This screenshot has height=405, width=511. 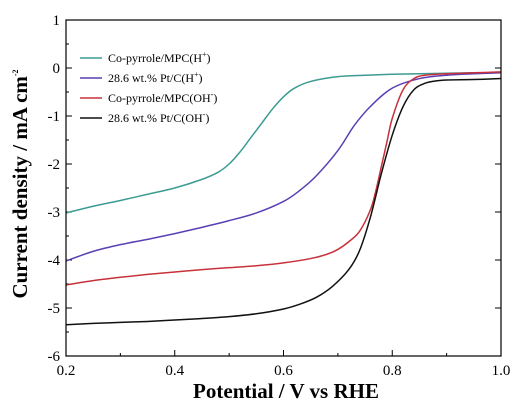 I want to click on y-axis-title-sup: -2, so click(x=15, y=72).